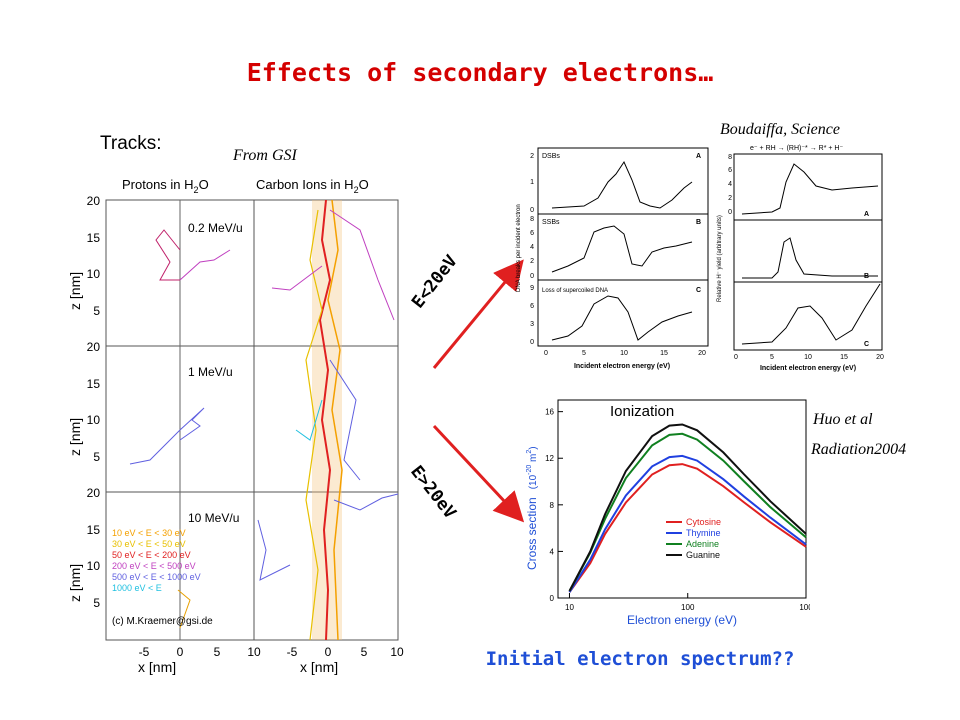 The image size is (960, 720). Describe the element at coordinates (478, 314) in the screenshot. I see `arrow-low-energy` at that location.